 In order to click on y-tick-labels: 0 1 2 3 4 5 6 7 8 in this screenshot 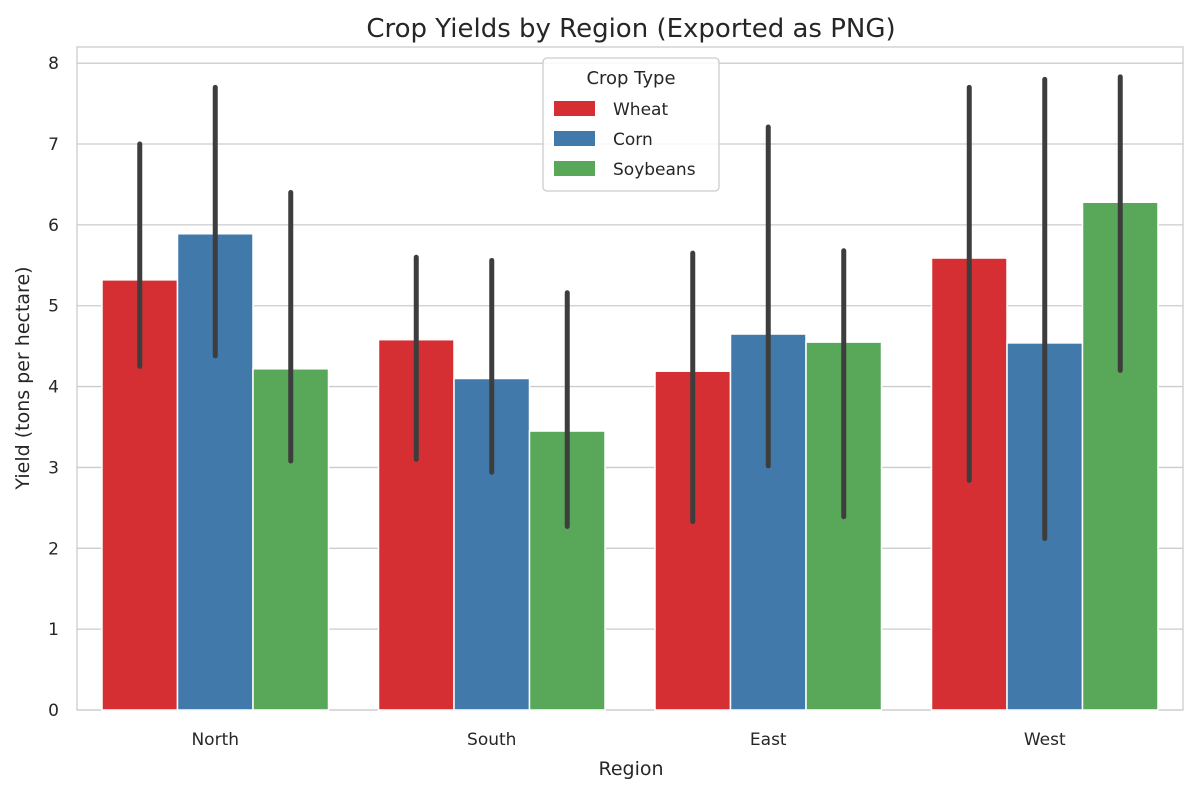, I will do `click(53, 387)`.